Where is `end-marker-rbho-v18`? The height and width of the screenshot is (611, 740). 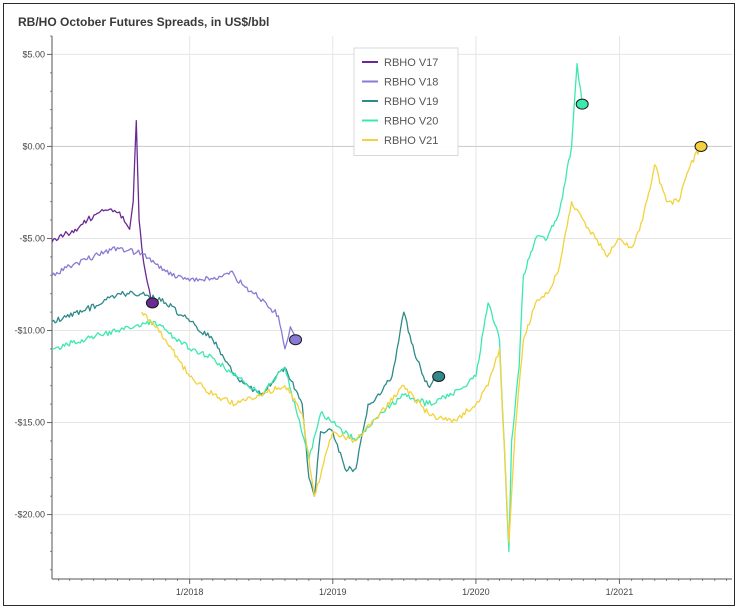 end-marker-rbho-v18 is located at coordinates (296, 340).